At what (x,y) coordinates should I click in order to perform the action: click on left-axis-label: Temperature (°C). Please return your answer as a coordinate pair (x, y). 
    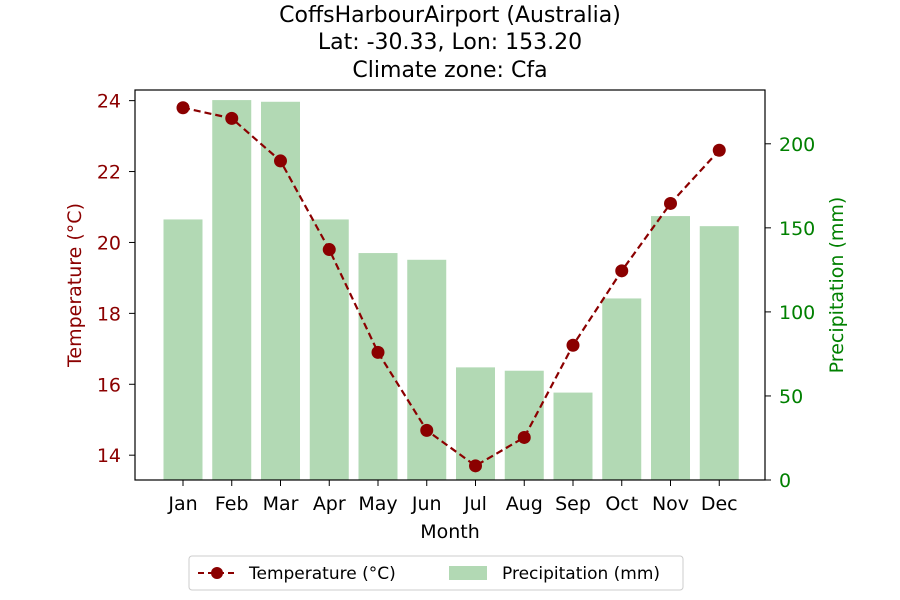
    Looking at the image, I should click on (75, 285).